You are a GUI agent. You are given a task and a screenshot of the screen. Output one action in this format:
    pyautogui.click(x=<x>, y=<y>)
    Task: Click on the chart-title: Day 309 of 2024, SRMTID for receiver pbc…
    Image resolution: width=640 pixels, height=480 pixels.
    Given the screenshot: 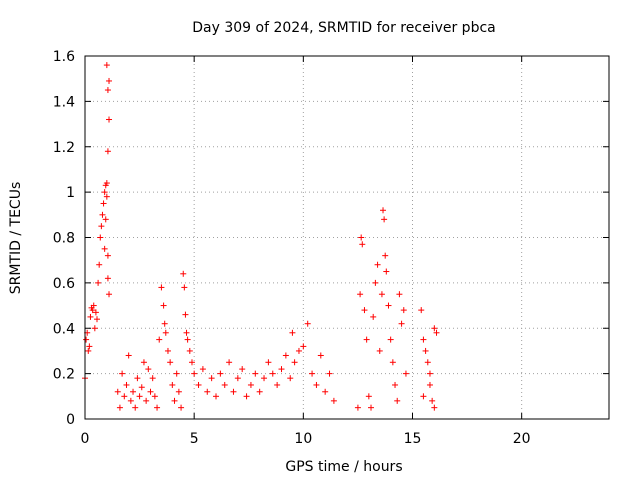 What is the action you would take?
    pyautogui.click(x=343, y=28)
    